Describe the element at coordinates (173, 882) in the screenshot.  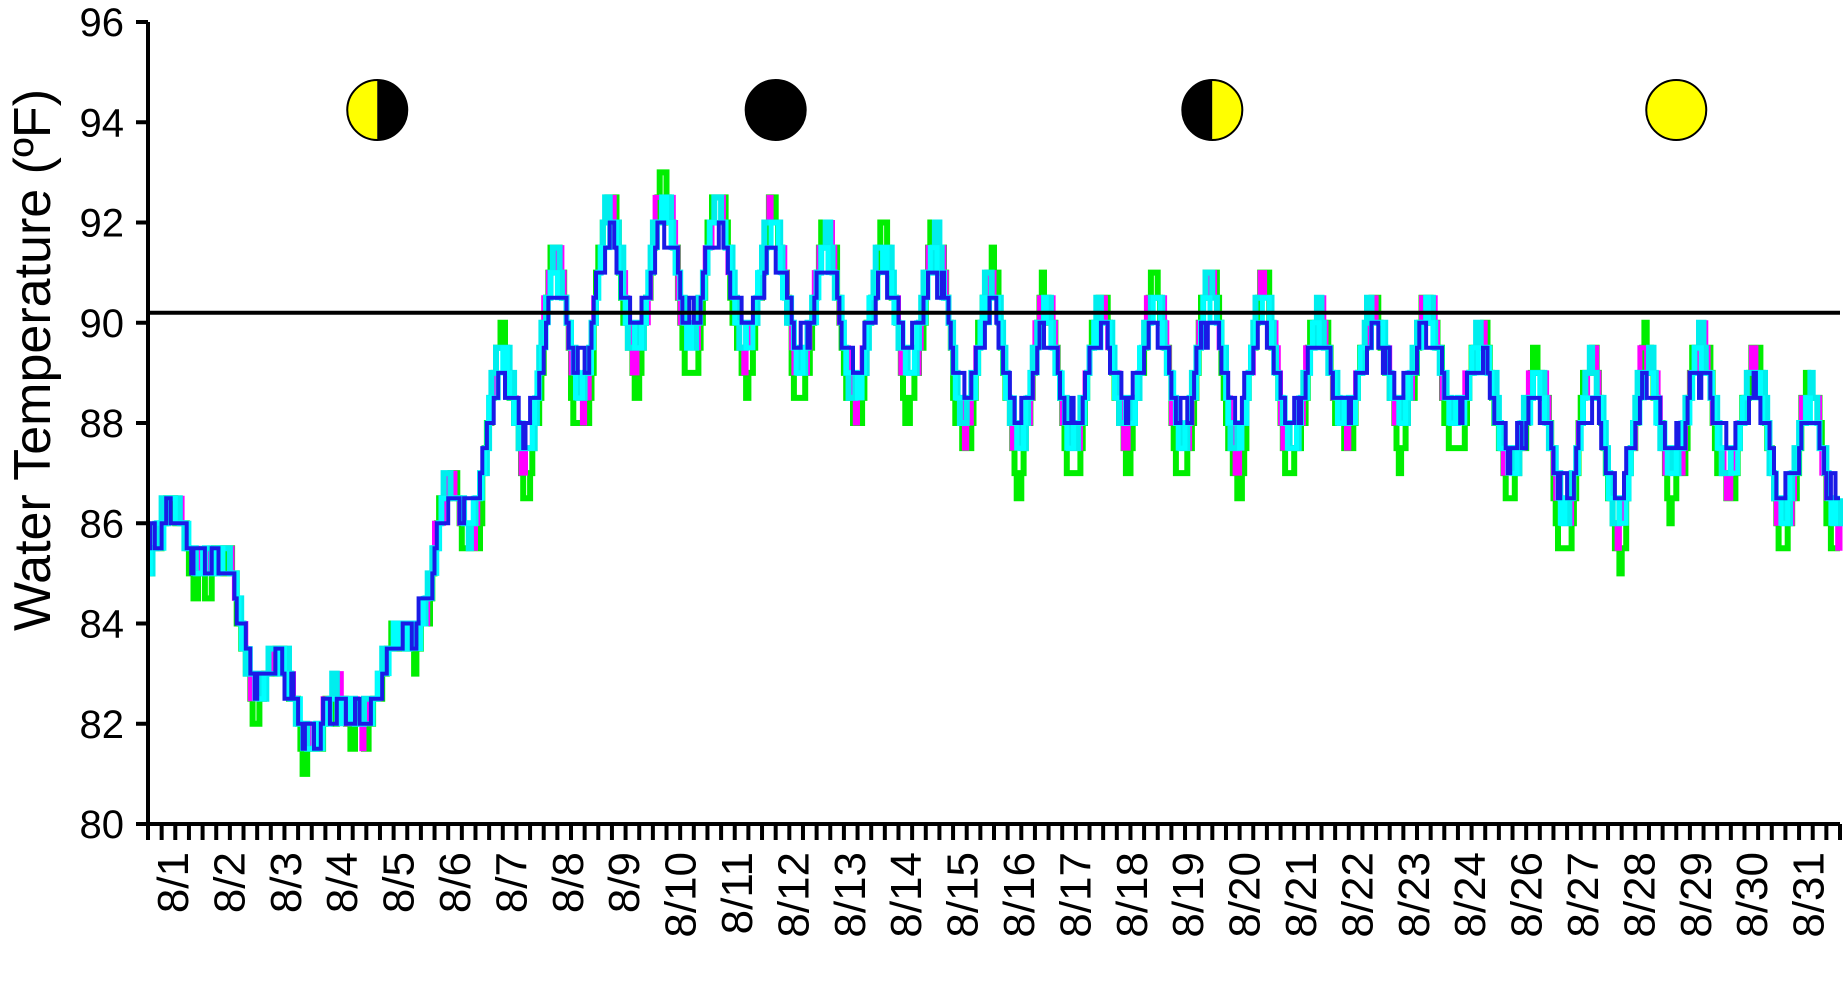
I see `x-tick-label: 8/1` at that location.